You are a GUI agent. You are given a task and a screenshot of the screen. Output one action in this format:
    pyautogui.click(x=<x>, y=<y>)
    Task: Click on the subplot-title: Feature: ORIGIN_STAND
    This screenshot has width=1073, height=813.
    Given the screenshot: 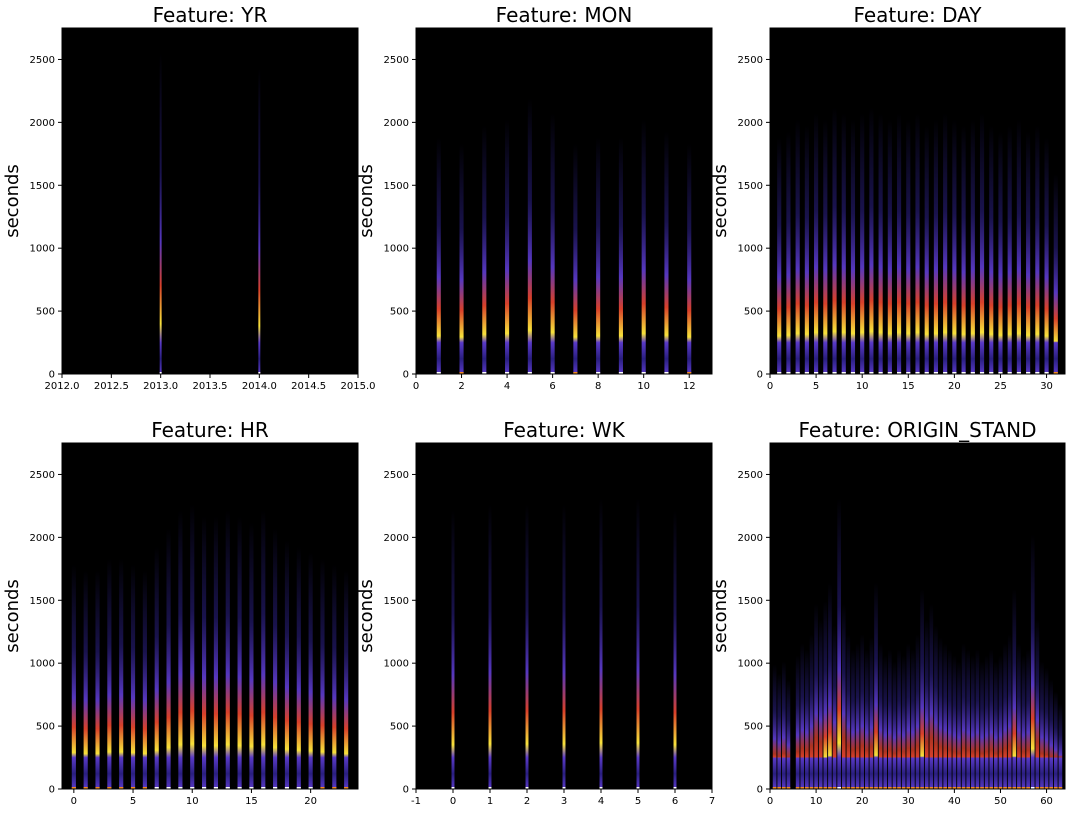 What is the action you would take?
    pyautogui.click(x=918, y=430)
    